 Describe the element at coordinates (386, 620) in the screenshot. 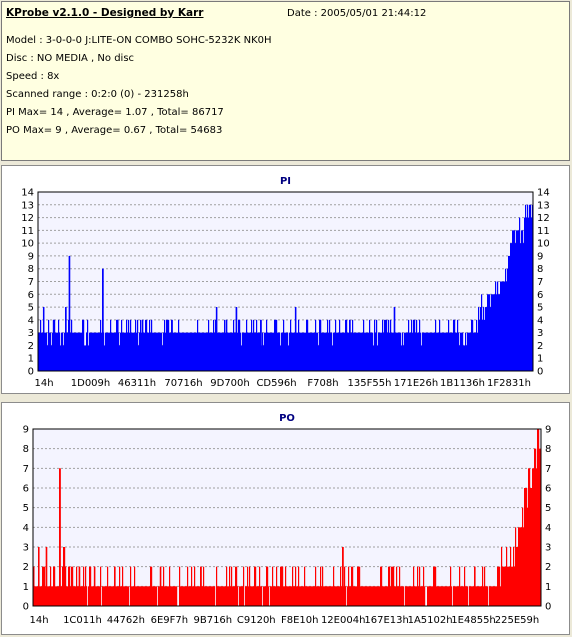

I see `po-x-tick-label: 167E13h` at that location.